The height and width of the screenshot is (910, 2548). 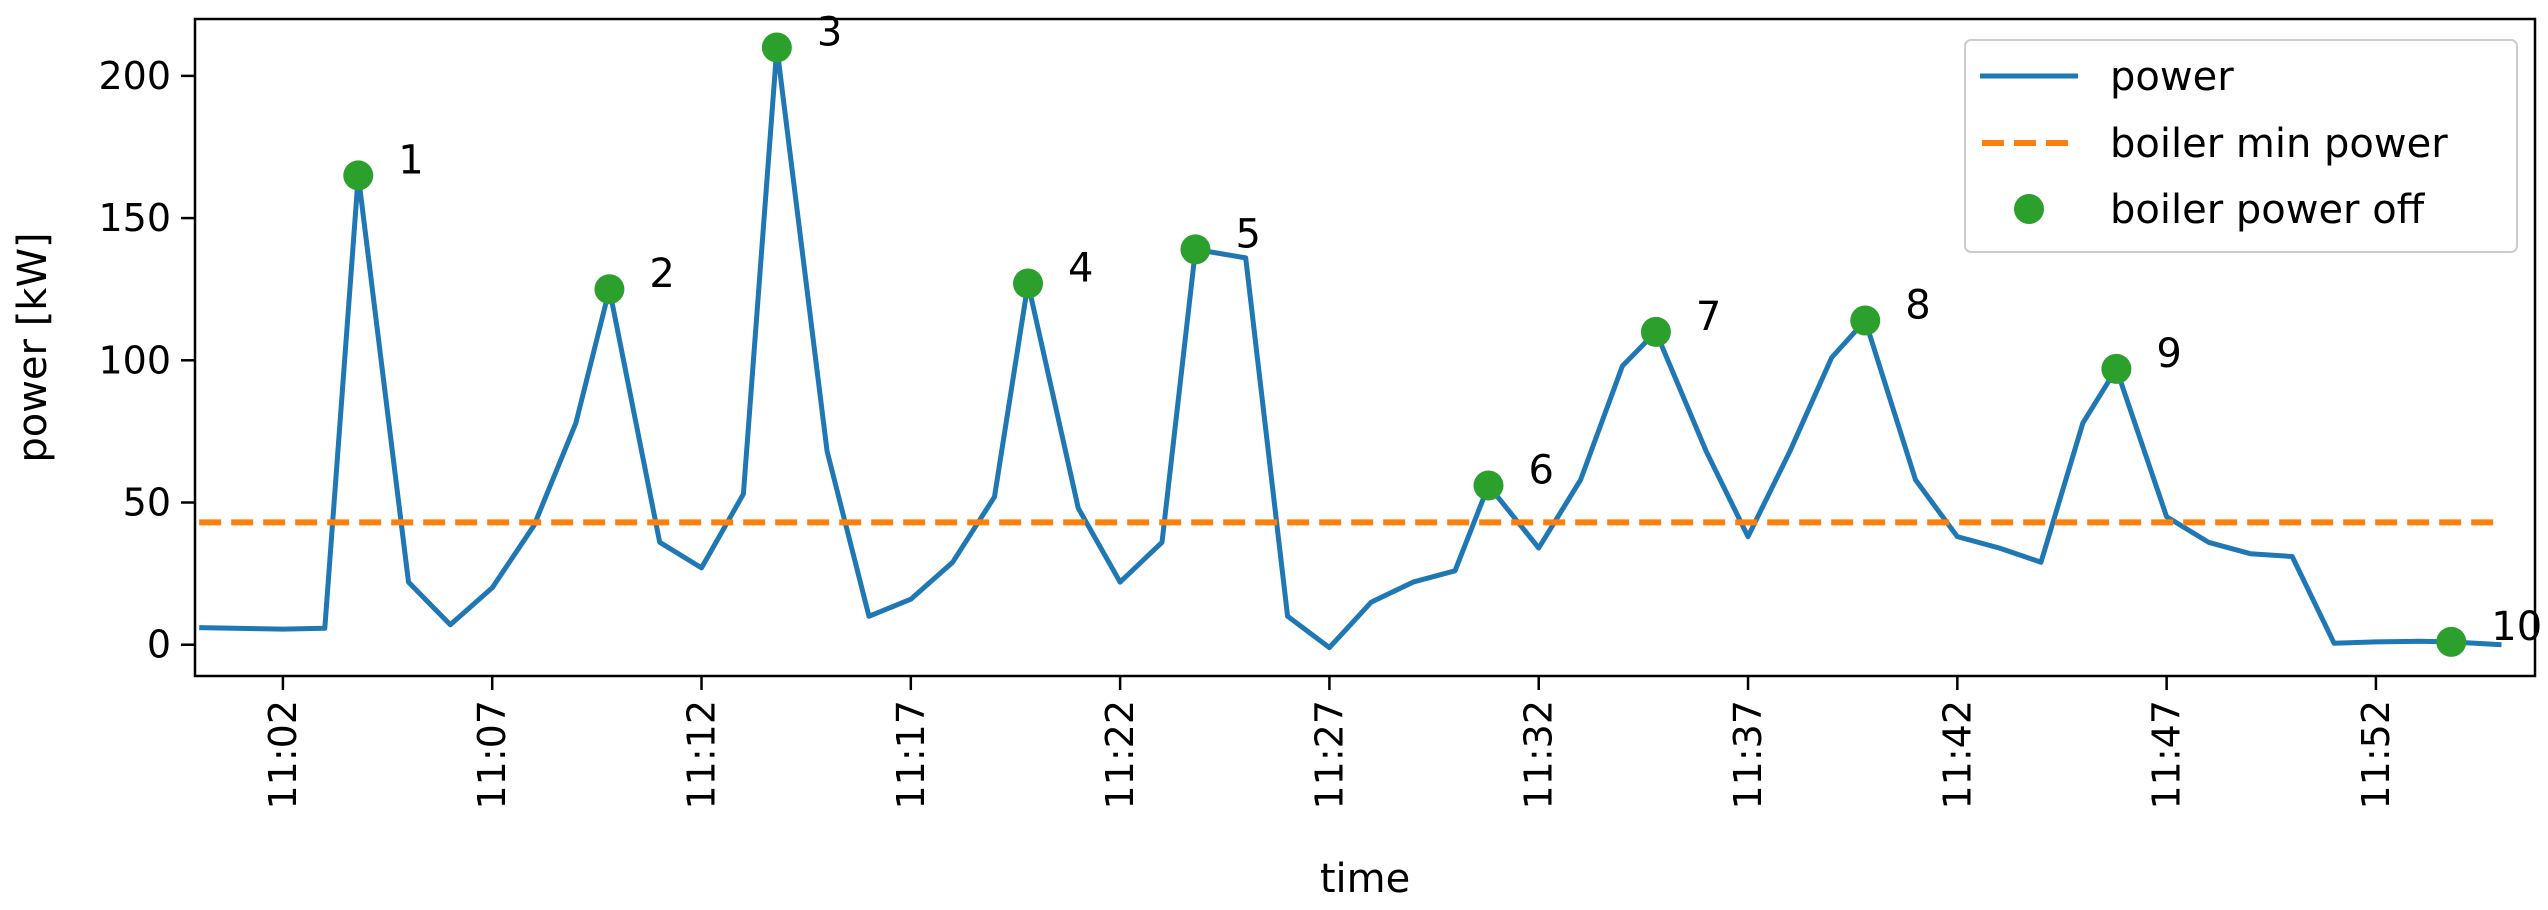 What do you see at coordinates (661, 274) in the screenshot?
I see `marker-label-2: 2` at bounding box center [661, 274].